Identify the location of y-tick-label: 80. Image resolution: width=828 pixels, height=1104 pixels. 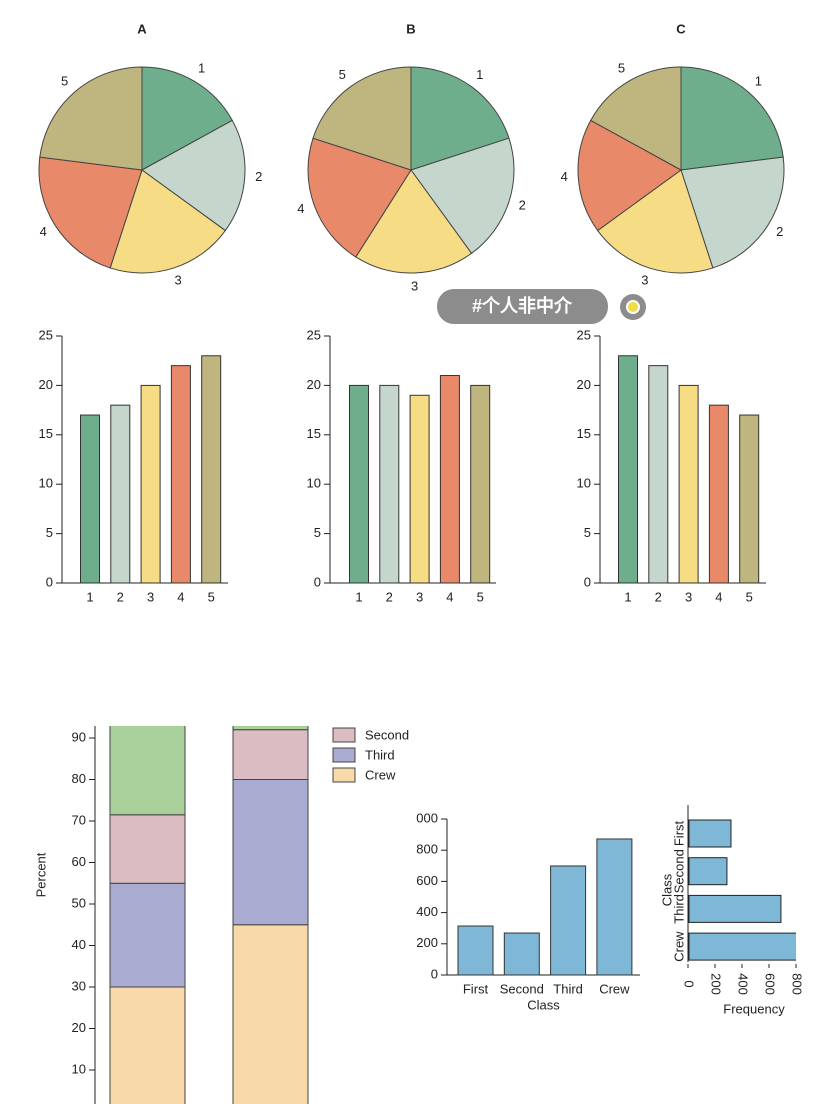
(79, 778).